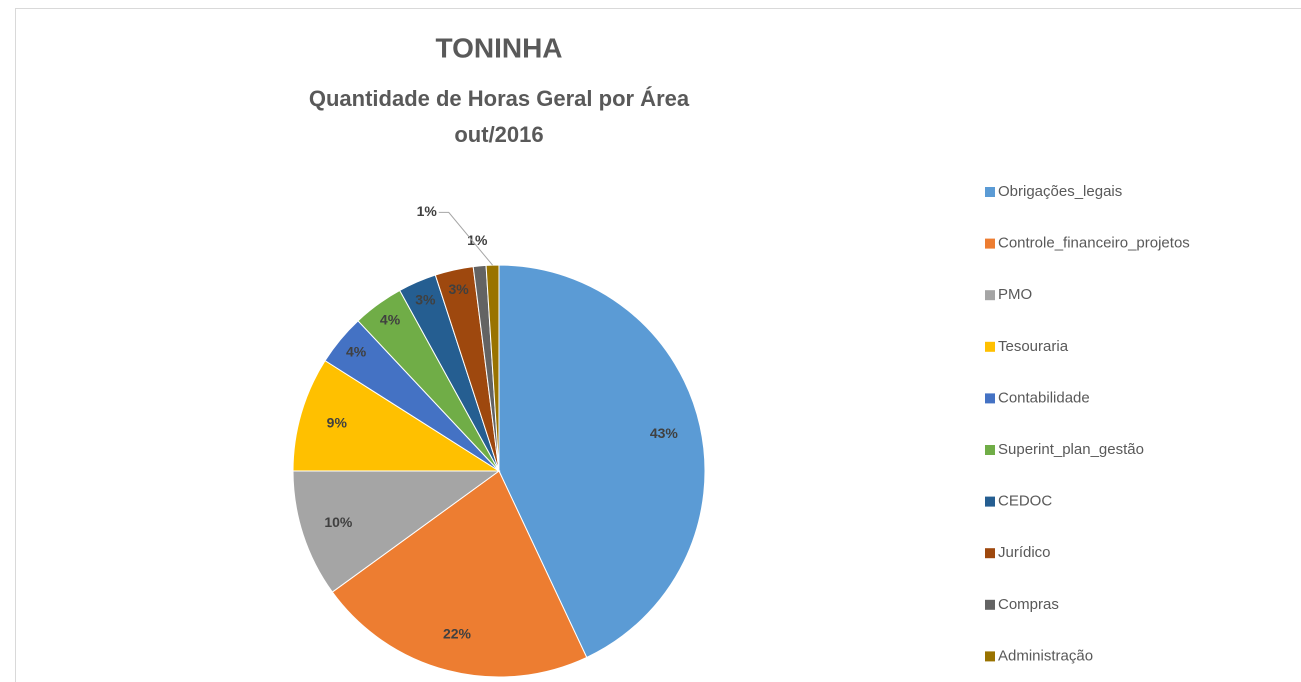 The height and width of the screenshot is (682, 1301). I want to click on legend-label: Jurídico, so click(1024, 552).